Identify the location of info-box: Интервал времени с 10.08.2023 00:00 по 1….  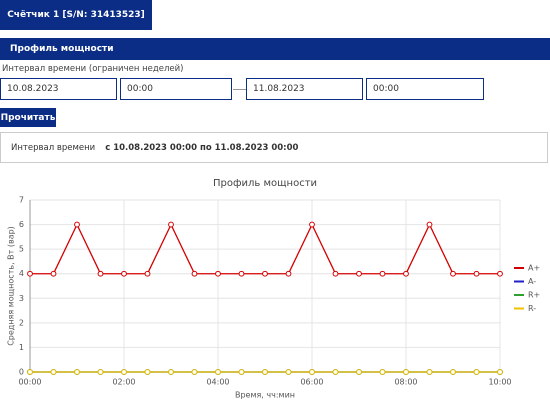
(274, 147).